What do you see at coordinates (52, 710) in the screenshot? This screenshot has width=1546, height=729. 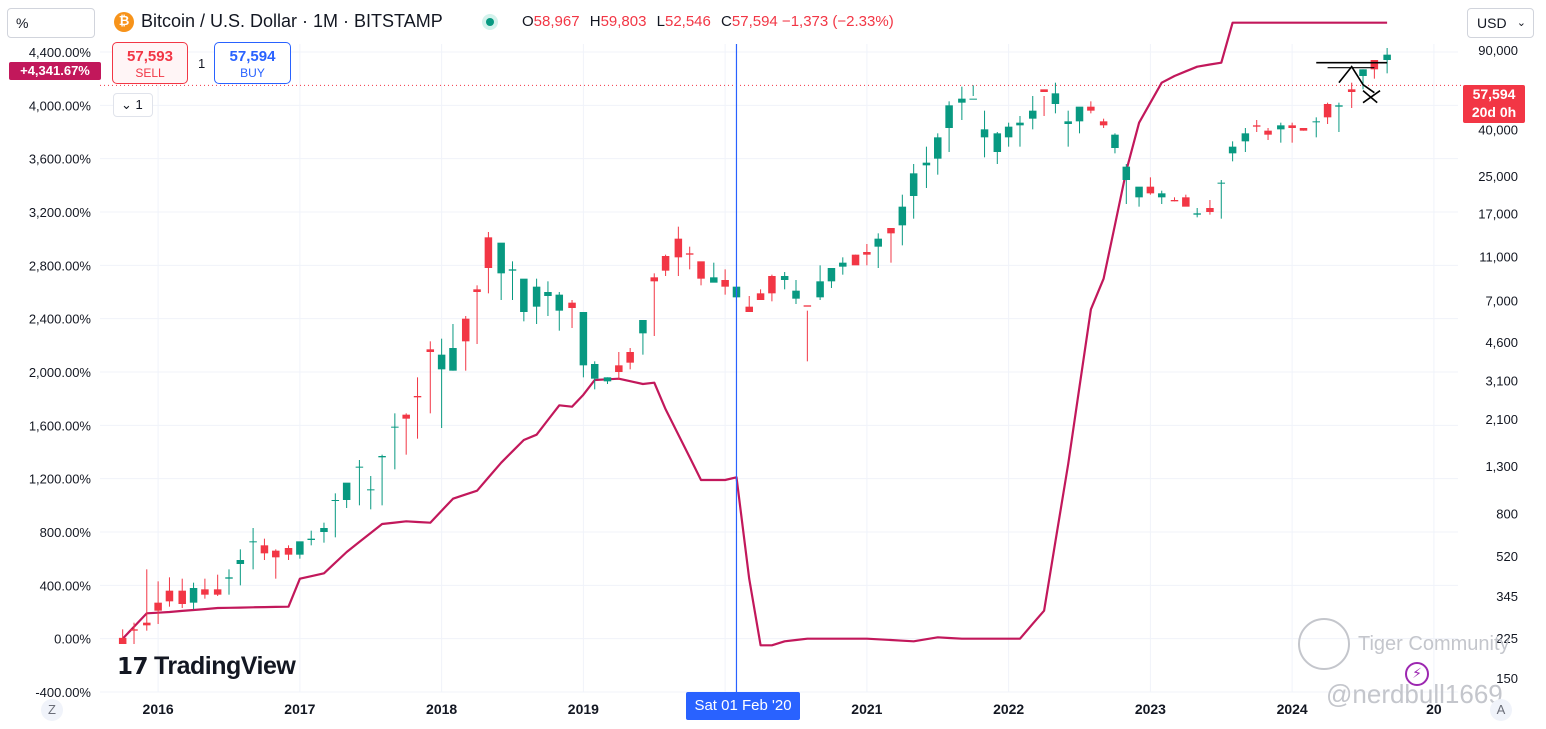 I see `zoom-reset-button: Z` at bounding box center [52, 710].